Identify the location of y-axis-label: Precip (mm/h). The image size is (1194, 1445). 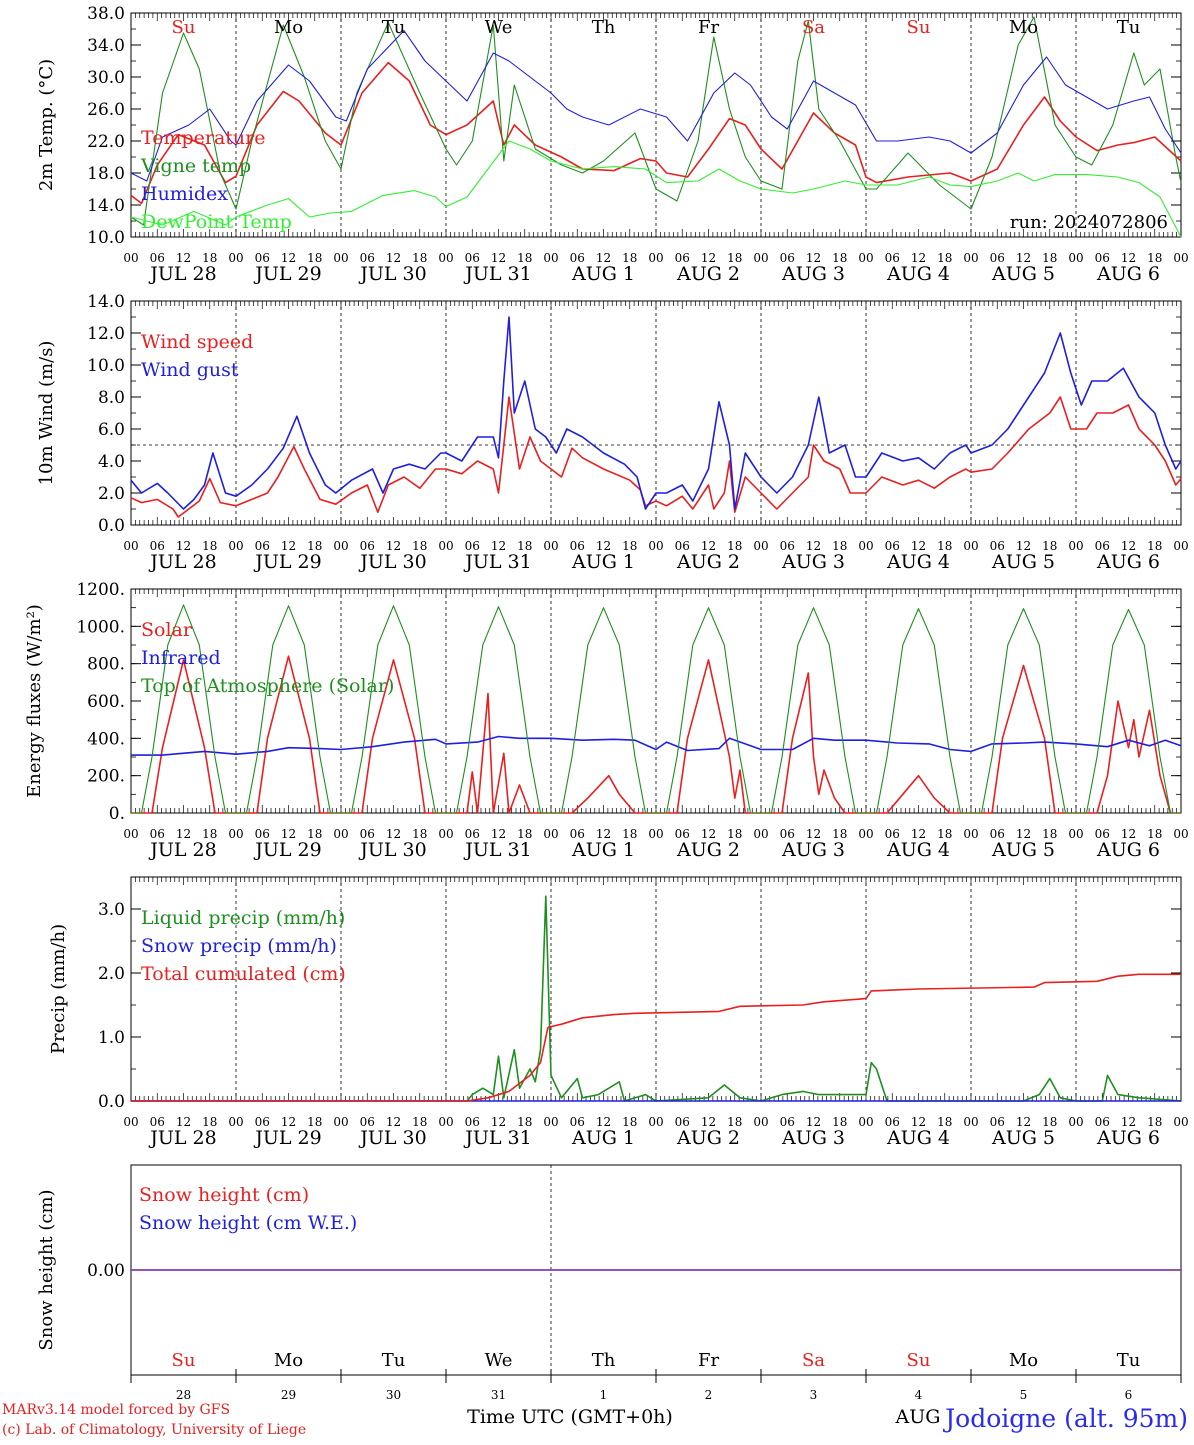
(58, 989).